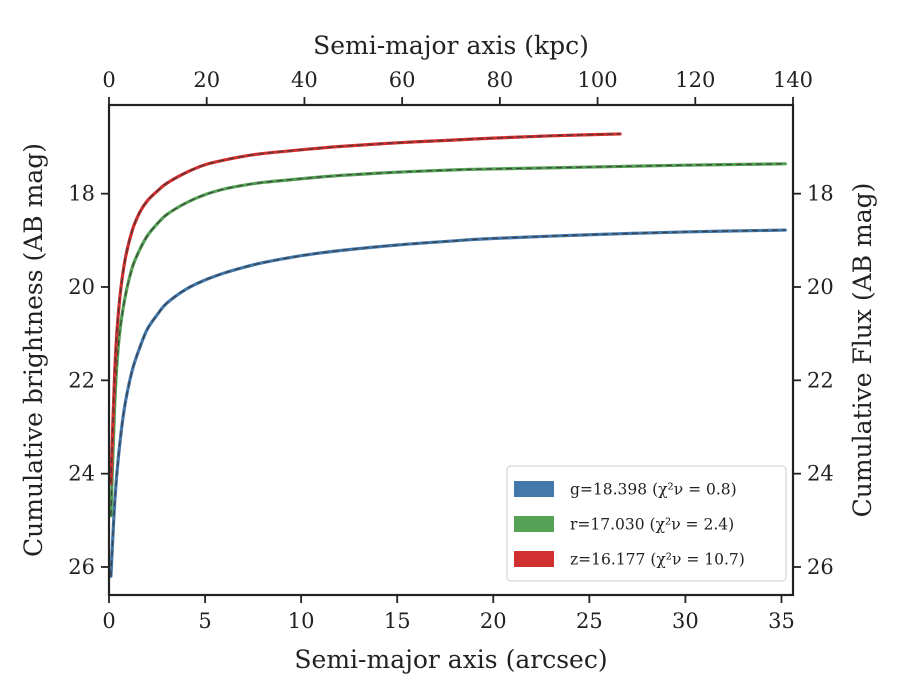 The image size is (900, 700). What do you see at coordinates (450, 659) in the screenshot?
I see `x-axis-title: Semi-major axis (arcsec)` at bounding box center [450, 659].